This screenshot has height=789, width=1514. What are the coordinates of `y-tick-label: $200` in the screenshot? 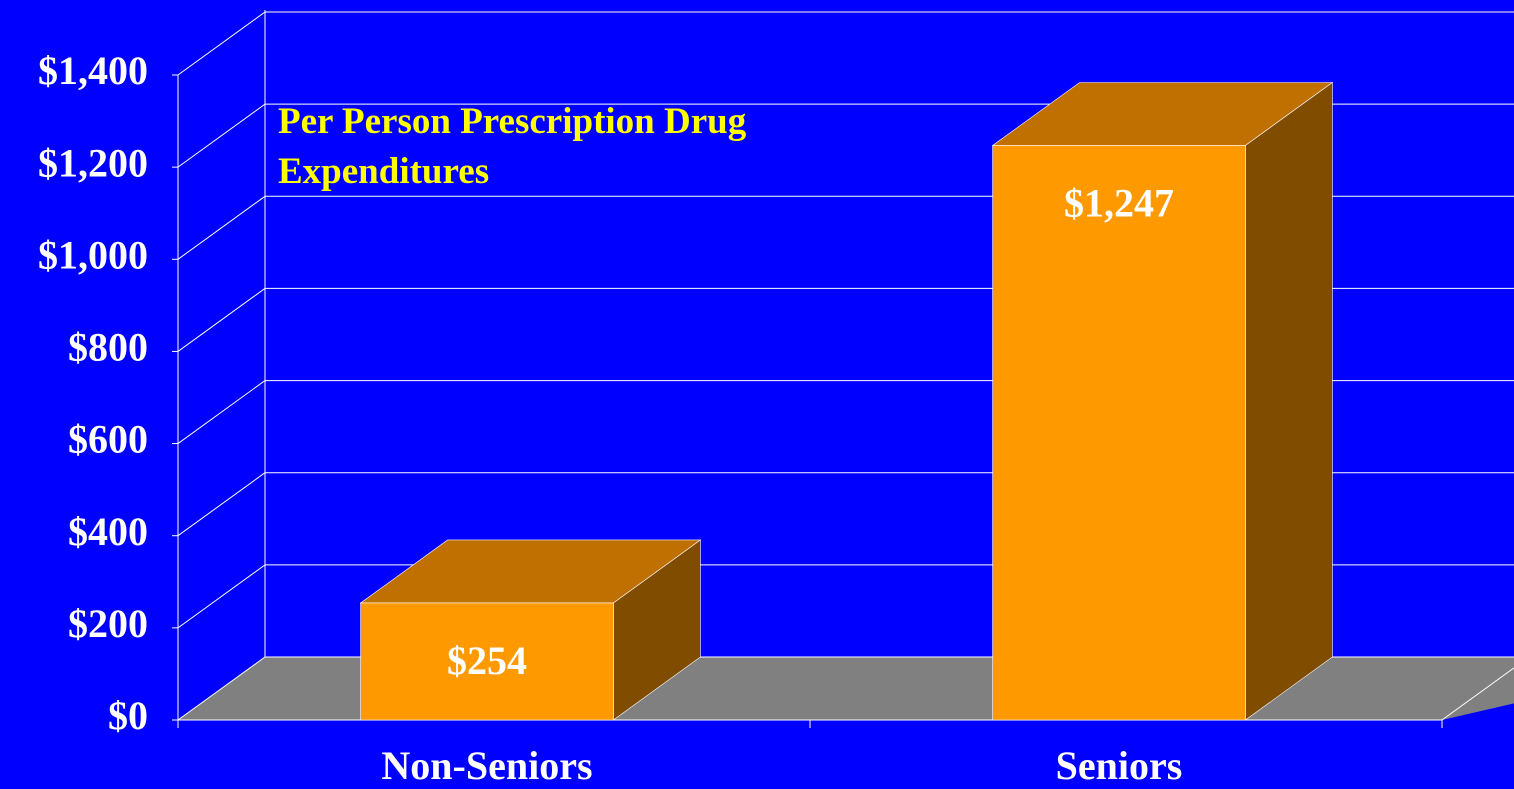 It's located at (108, 623).